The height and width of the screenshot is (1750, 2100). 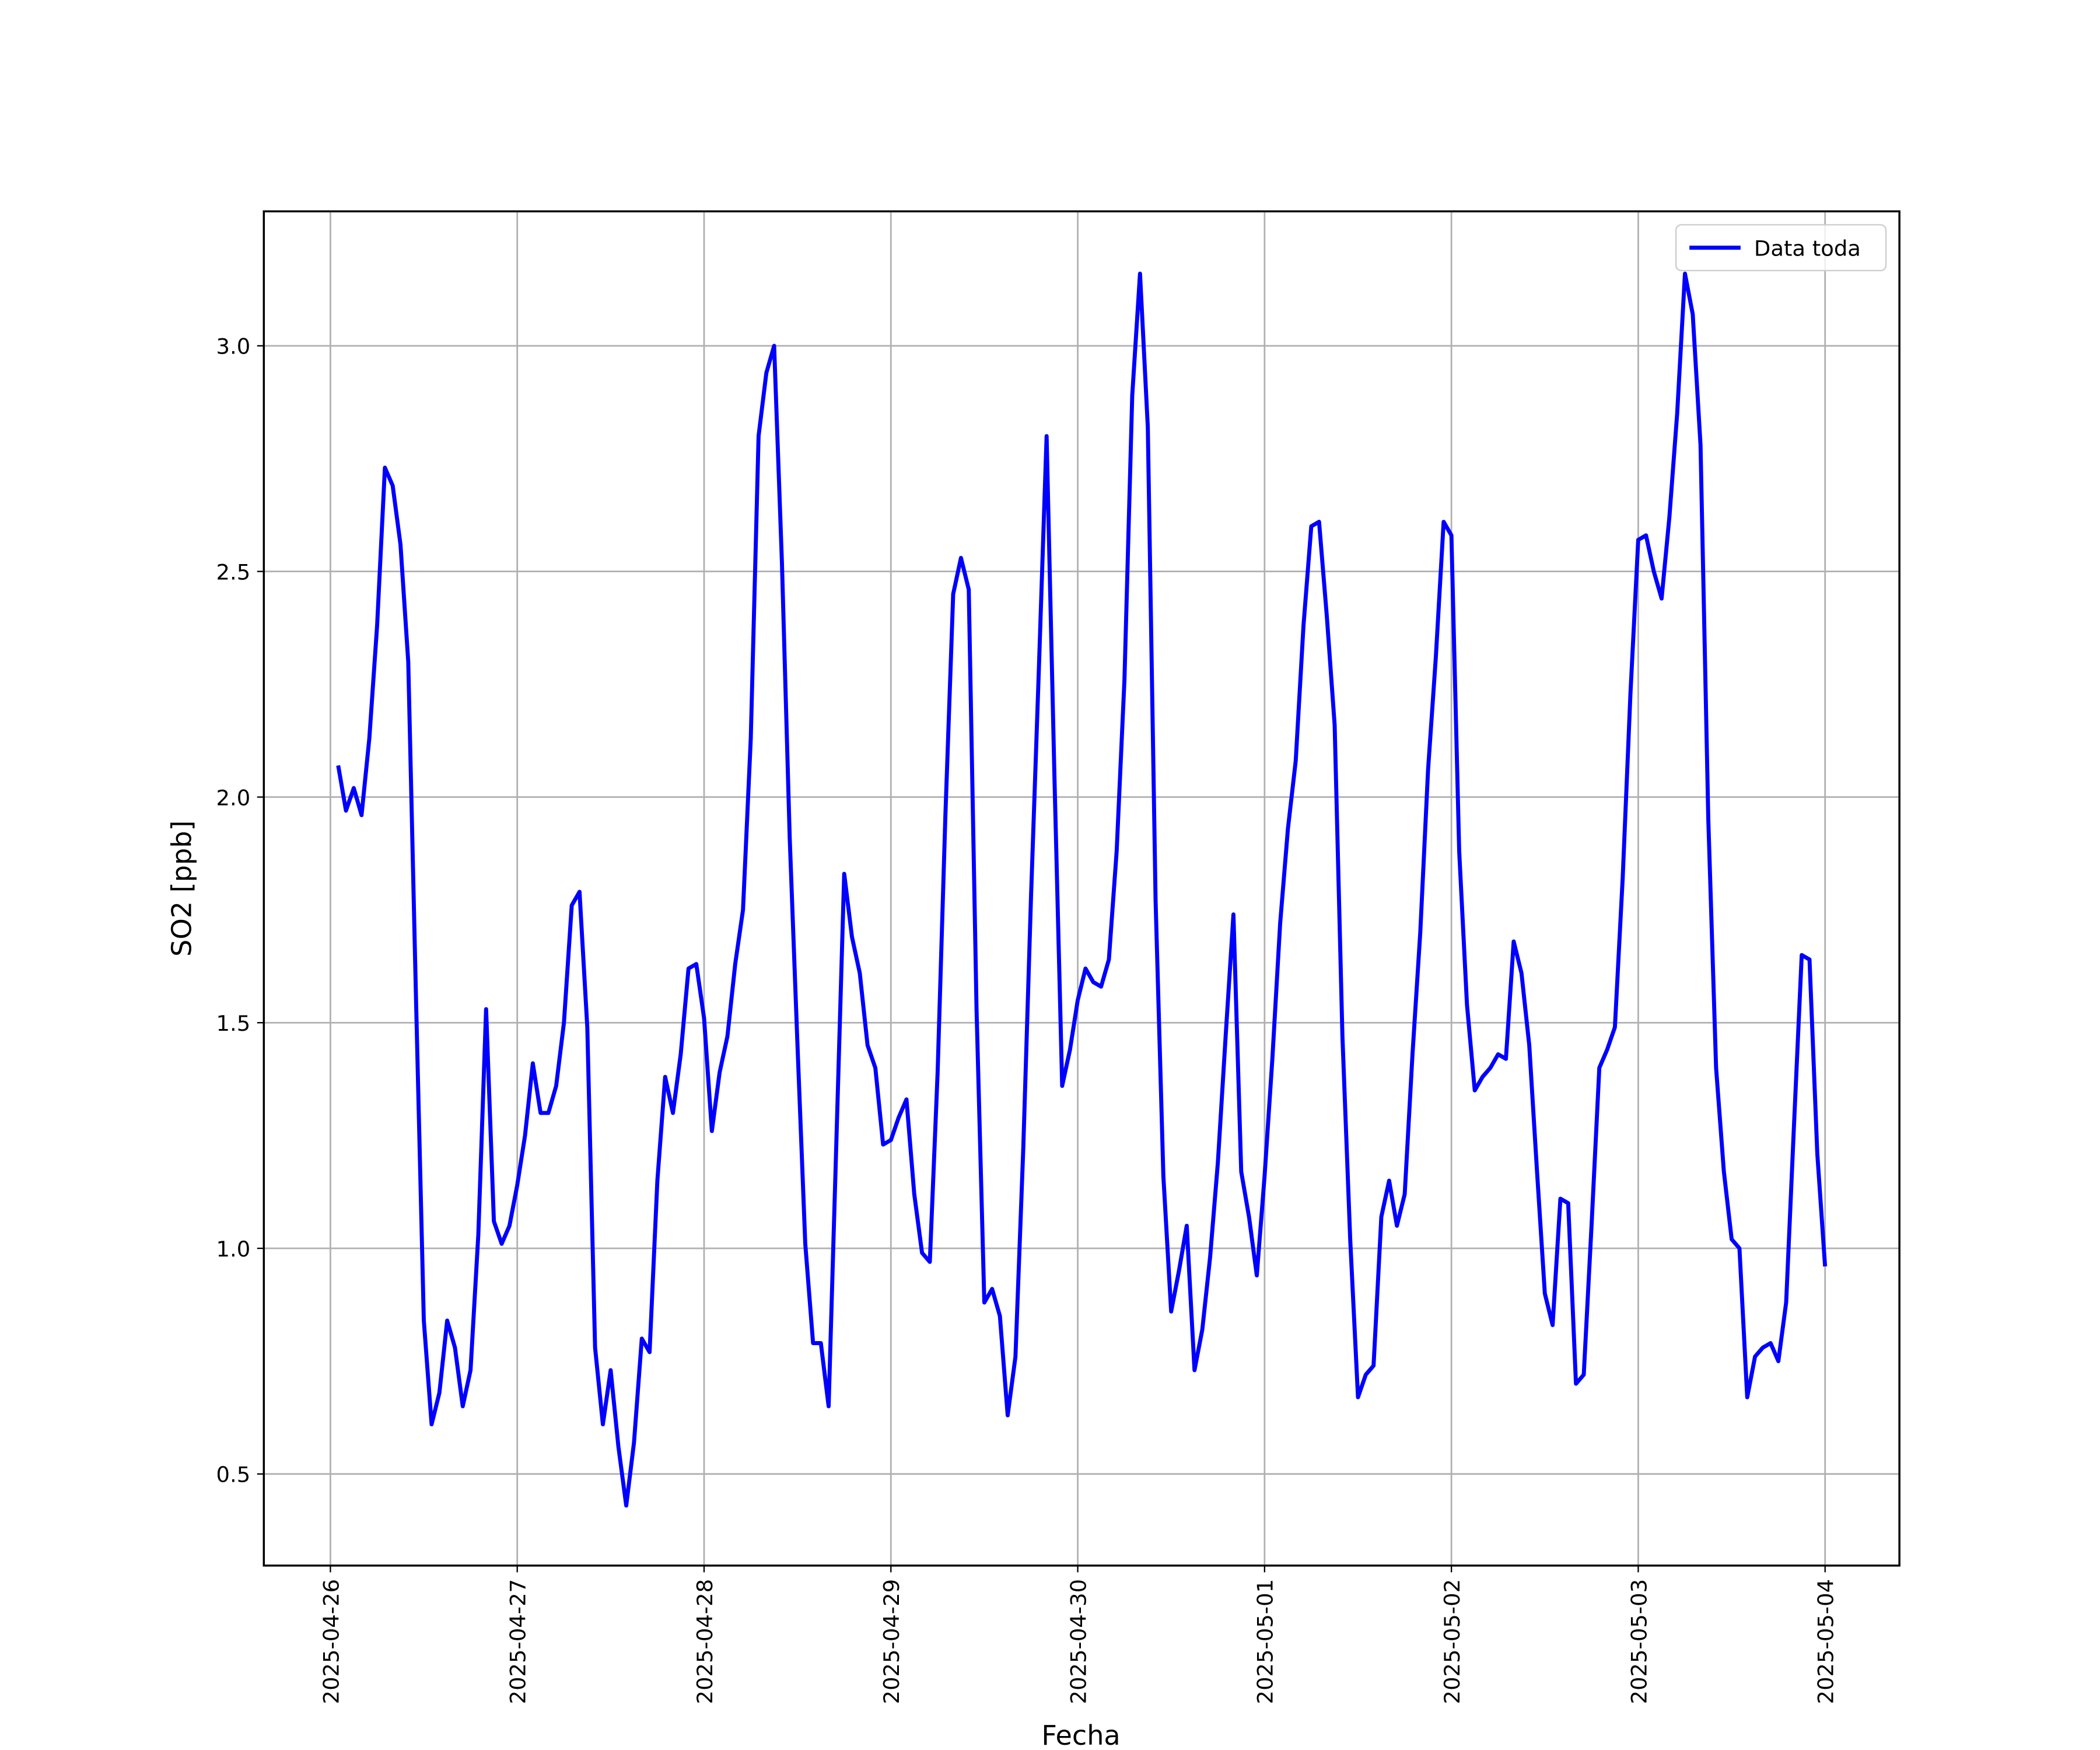 I want to click on x-tick-label: 2025-05-04, so click(x=1826, y=1641).